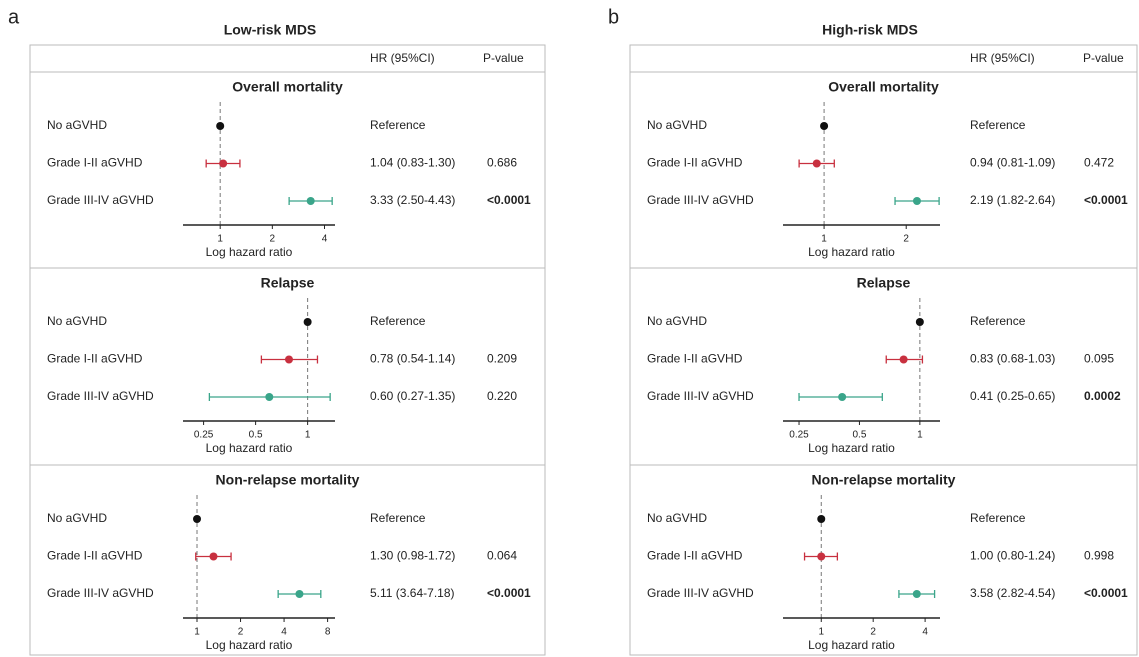 Image resolution: width=1139 pixels, height=657 pixels. Describe the element at coordinates (412, 359) in the screenshot. I see `hr-label: 0.78 (0.54-1.14)` at that location.